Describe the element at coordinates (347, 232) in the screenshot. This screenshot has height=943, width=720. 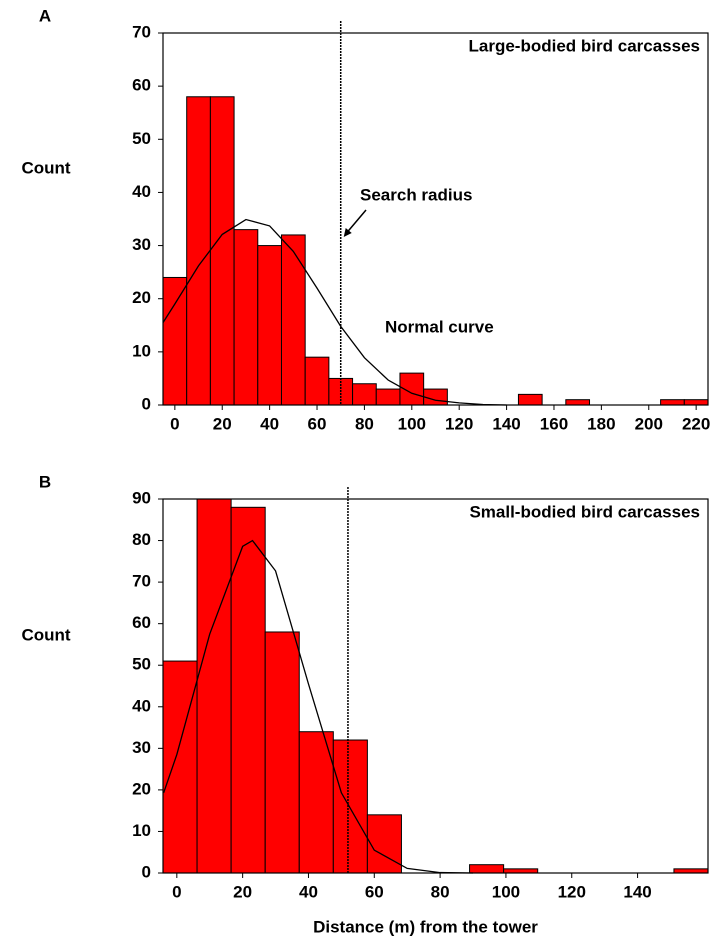
I see `arrow-head` at that location.